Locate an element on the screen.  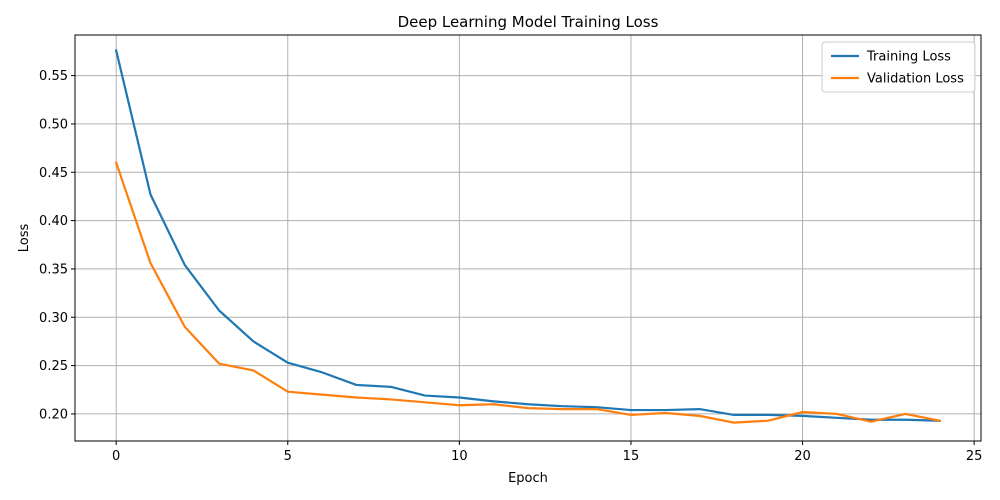
legend: Training Loss Validation Loss is located at coordinates (898, 67).